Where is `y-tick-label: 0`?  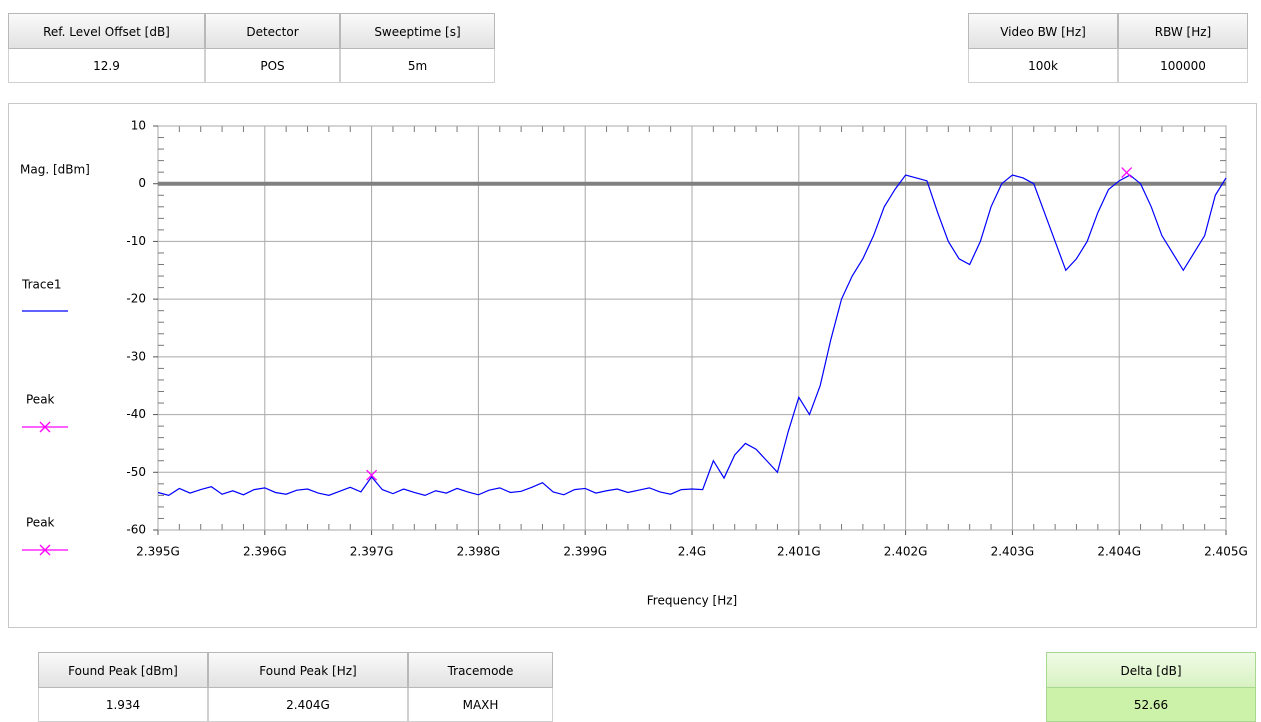
y-tick-label: 0 is located at coordinates (142, 183).